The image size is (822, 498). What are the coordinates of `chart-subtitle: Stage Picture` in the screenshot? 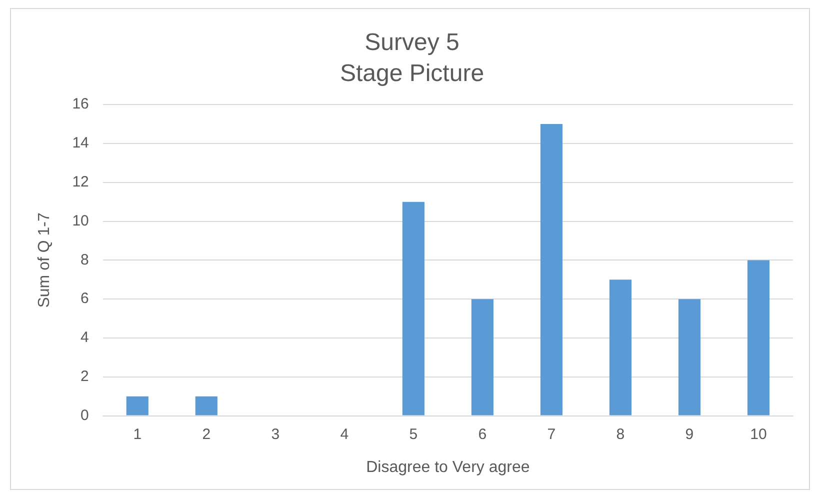 It's located at (412, 73).